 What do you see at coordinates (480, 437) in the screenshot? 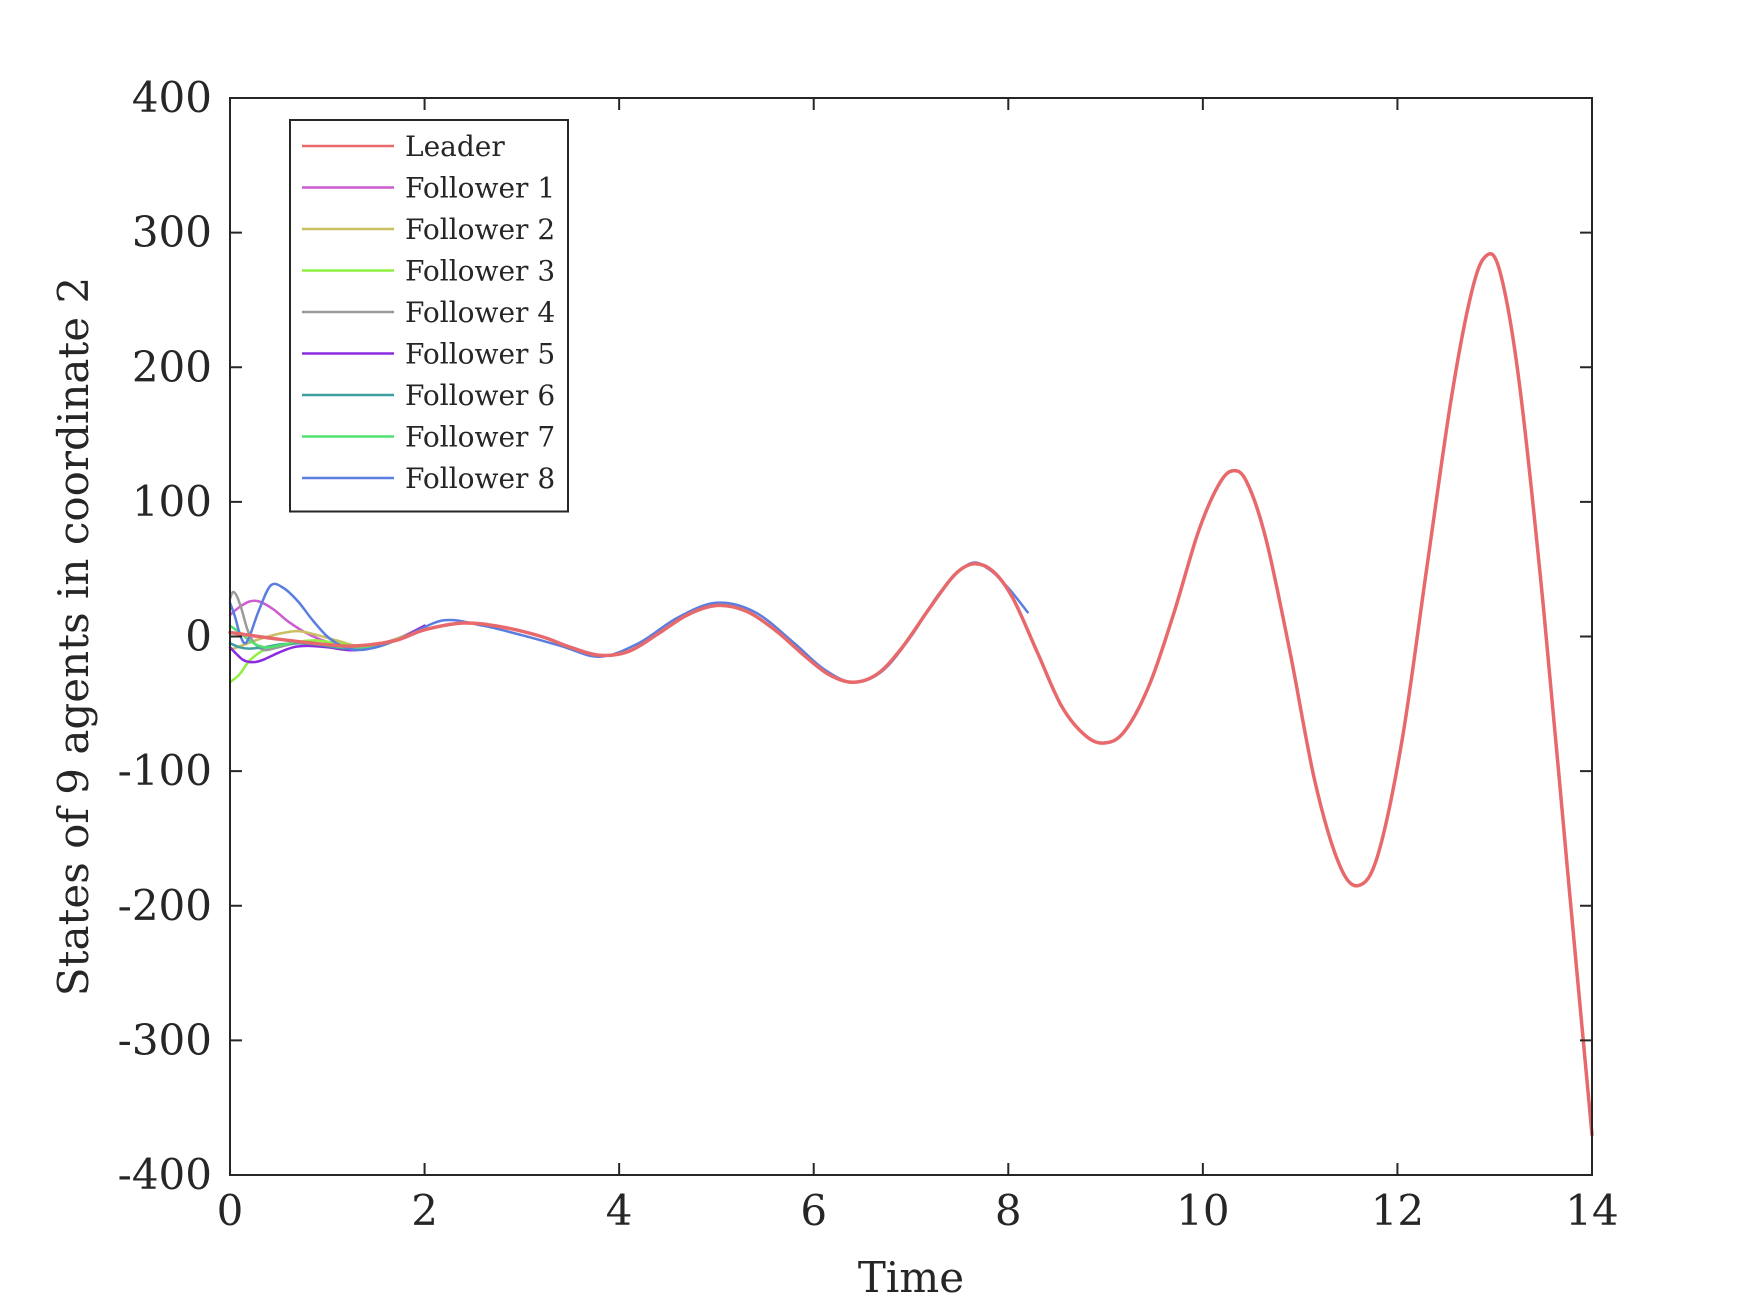
I see `legend-label-follower-7: Follower 7` at bounding box center [480, 437].